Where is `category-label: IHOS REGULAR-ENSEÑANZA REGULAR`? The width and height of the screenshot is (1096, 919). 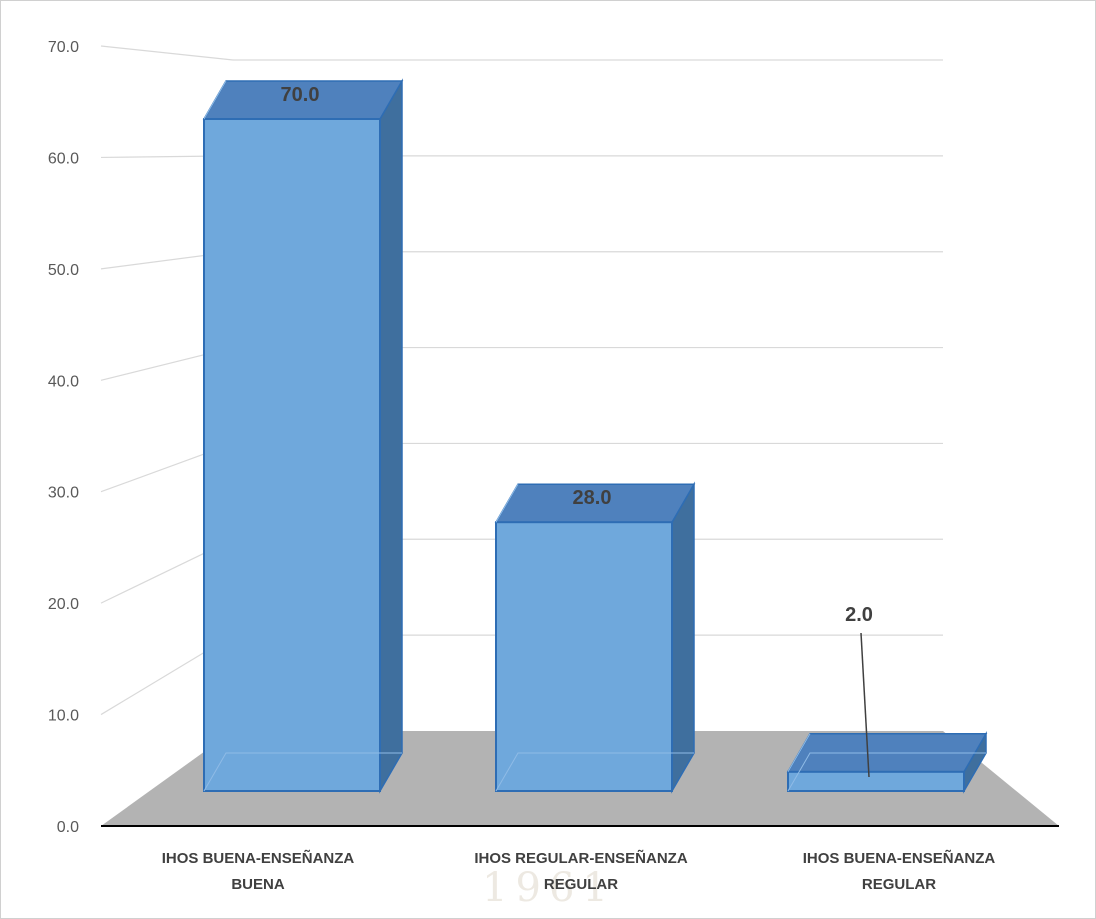
category-label: IHOS REGULAR-ENSEÑANZA REGULAR is located at coordinates (581, 871).